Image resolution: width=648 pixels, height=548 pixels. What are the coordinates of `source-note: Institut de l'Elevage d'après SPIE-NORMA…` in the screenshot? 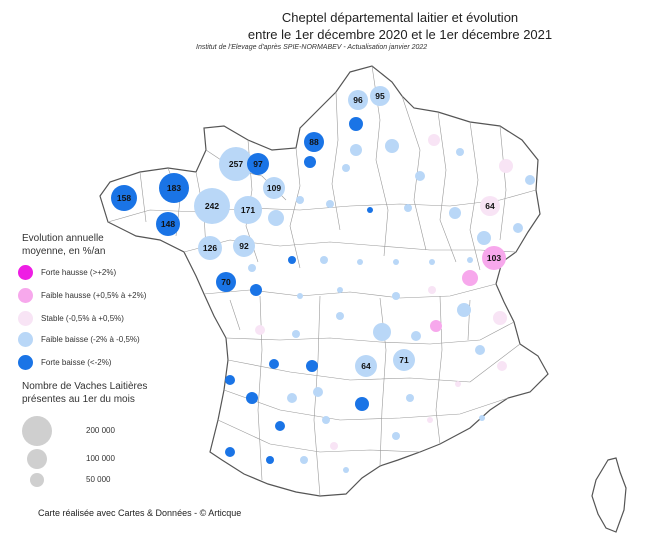 It's located at (312, 47).